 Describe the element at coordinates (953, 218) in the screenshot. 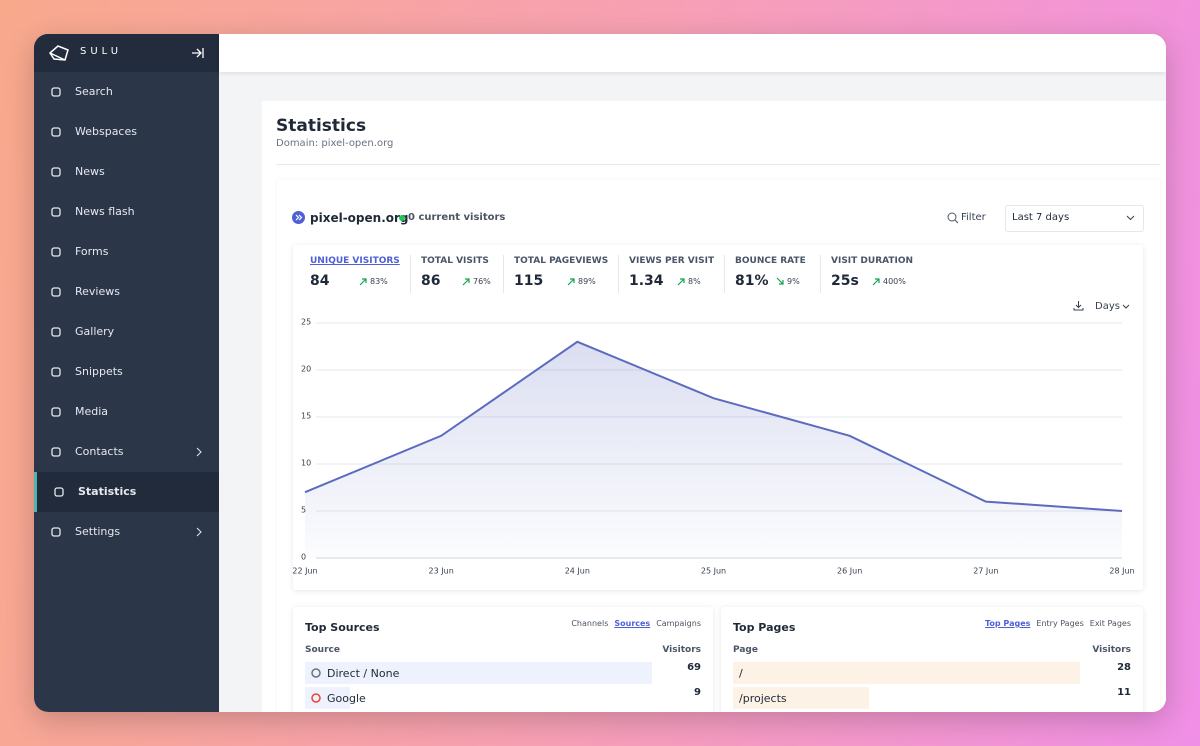

I see `filter-icon` at that location.